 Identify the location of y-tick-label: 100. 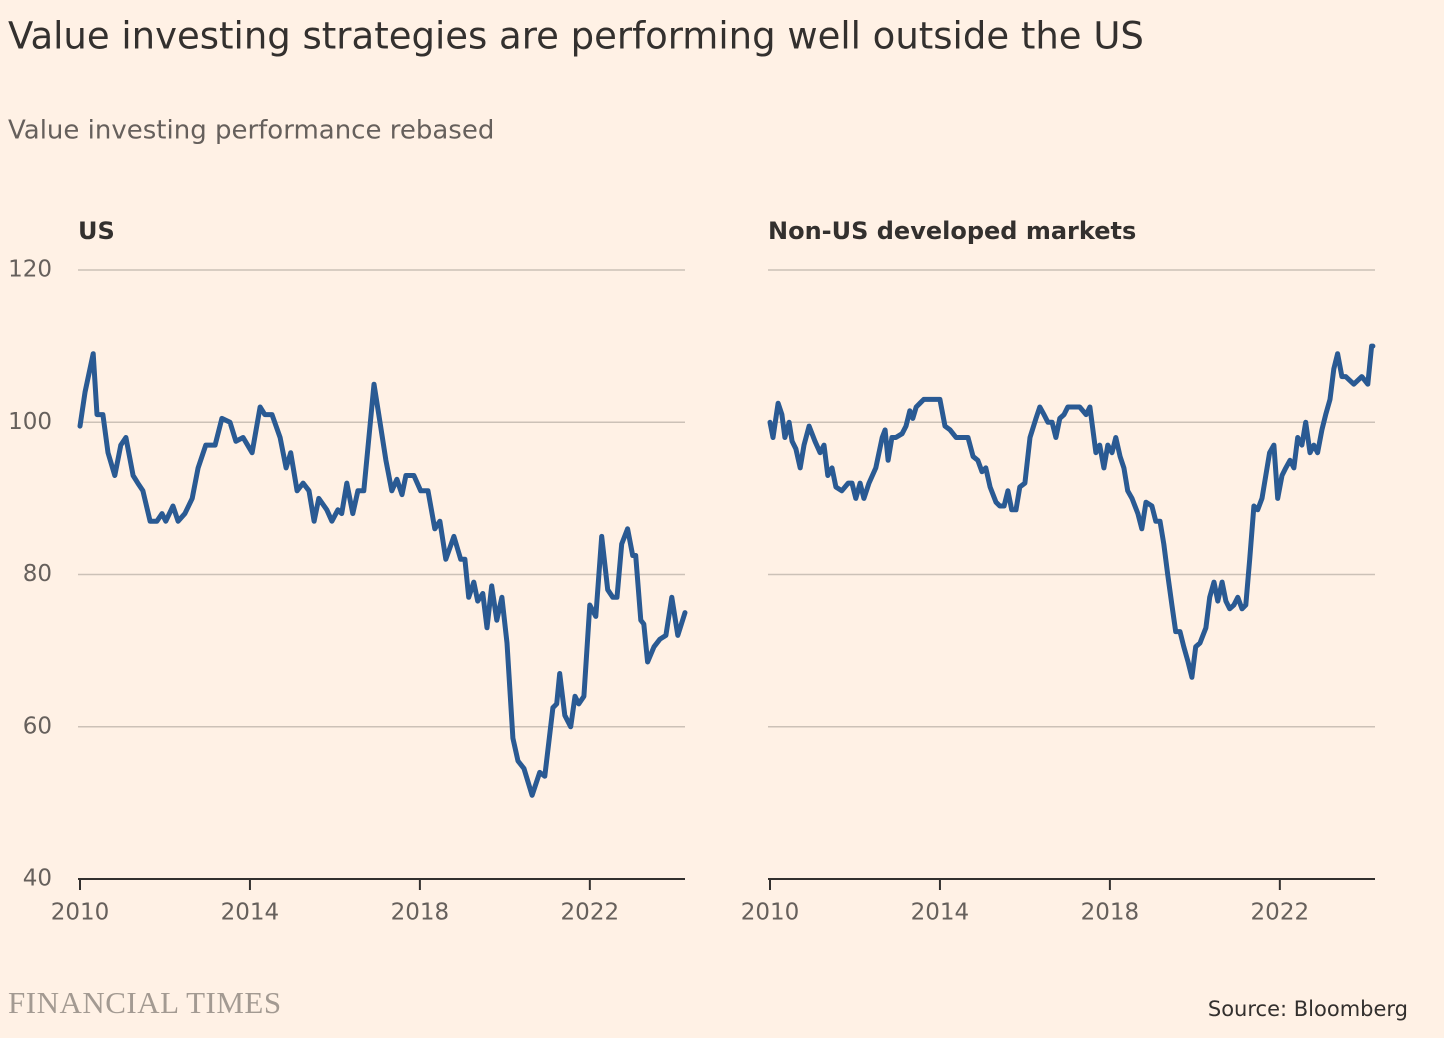
(30, 422).